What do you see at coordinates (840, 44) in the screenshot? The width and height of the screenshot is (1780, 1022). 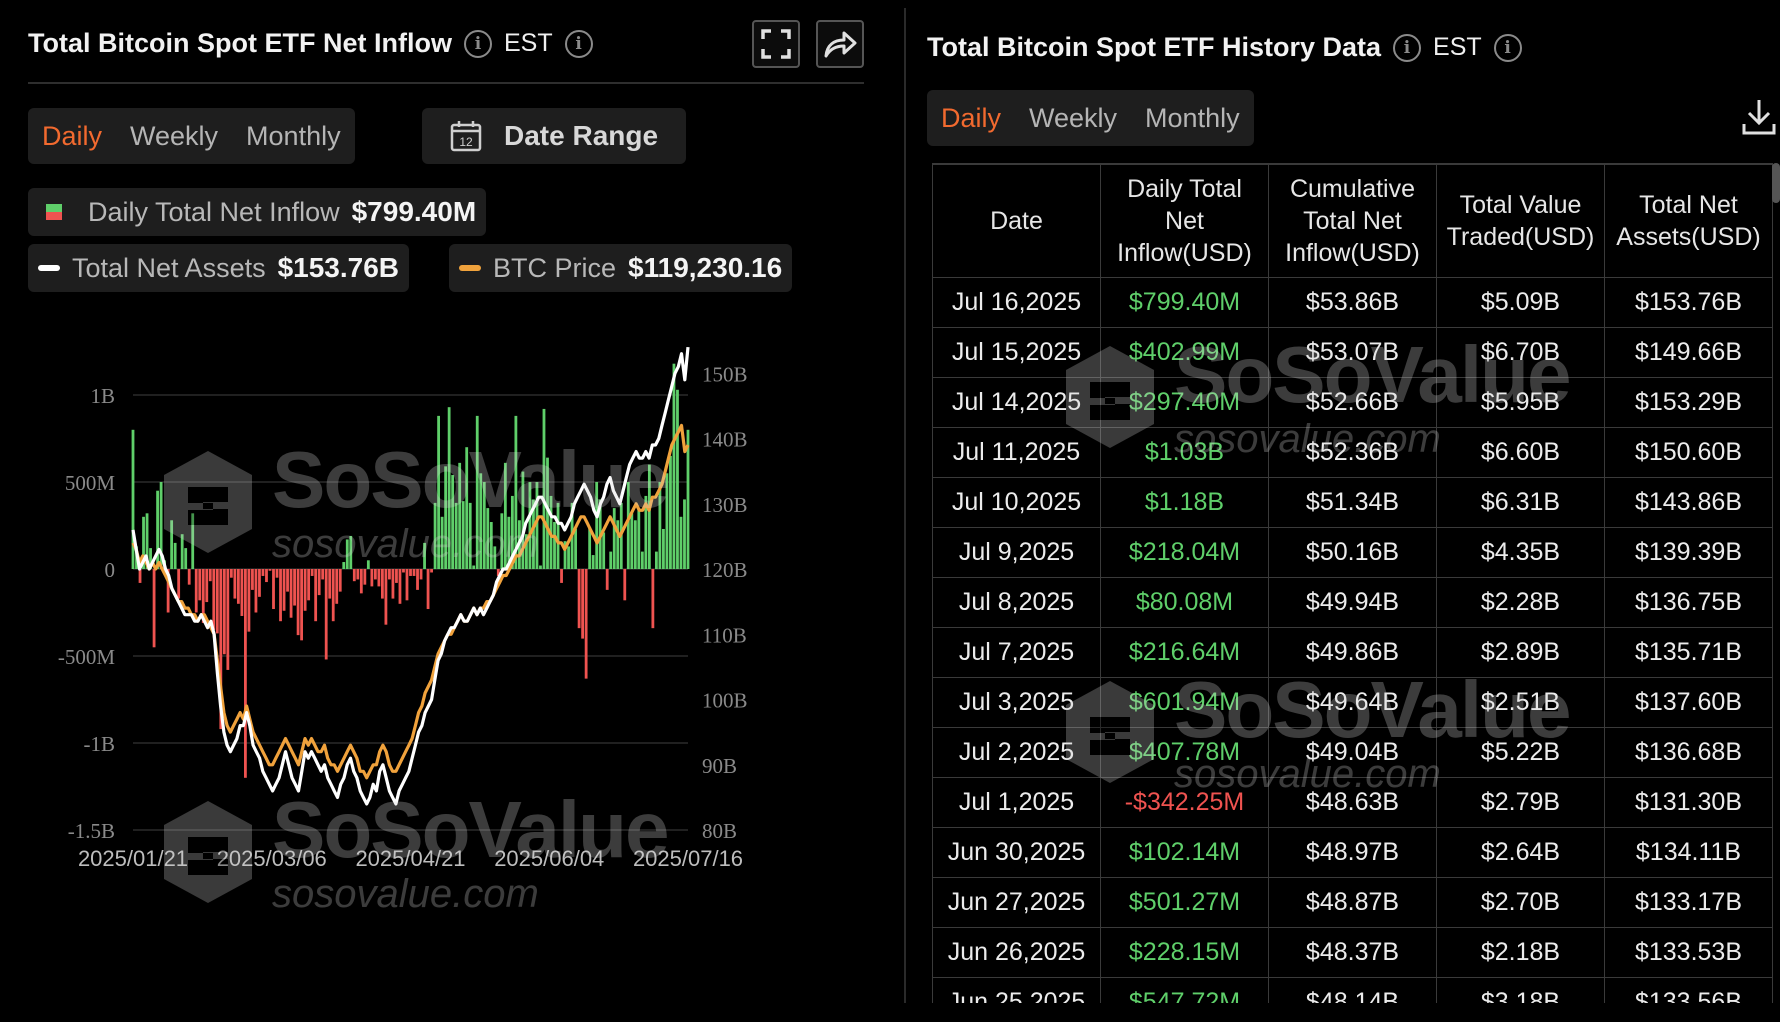 I see `share-button` at bounding box center [840, 44].